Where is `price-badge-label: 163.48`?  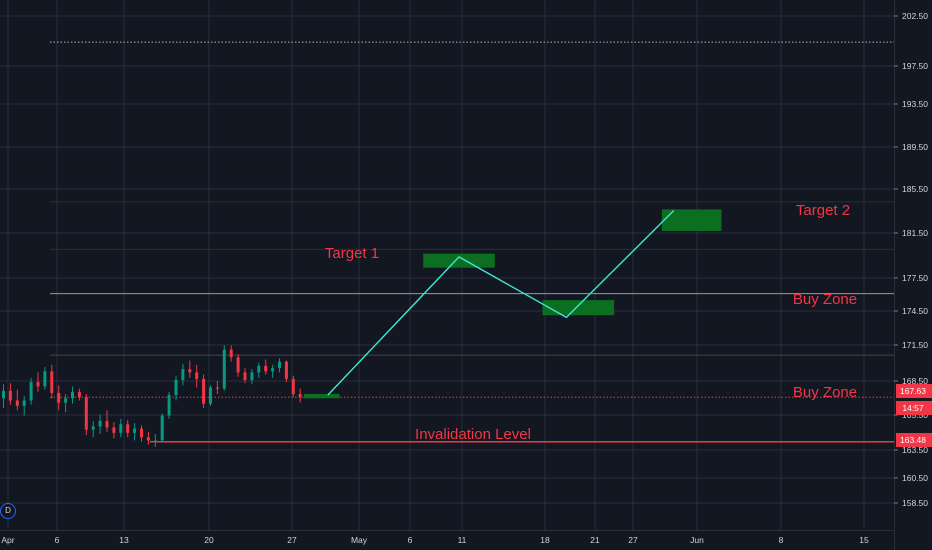 price-badge-label: 163.48 is located at coordinates (913, 440).